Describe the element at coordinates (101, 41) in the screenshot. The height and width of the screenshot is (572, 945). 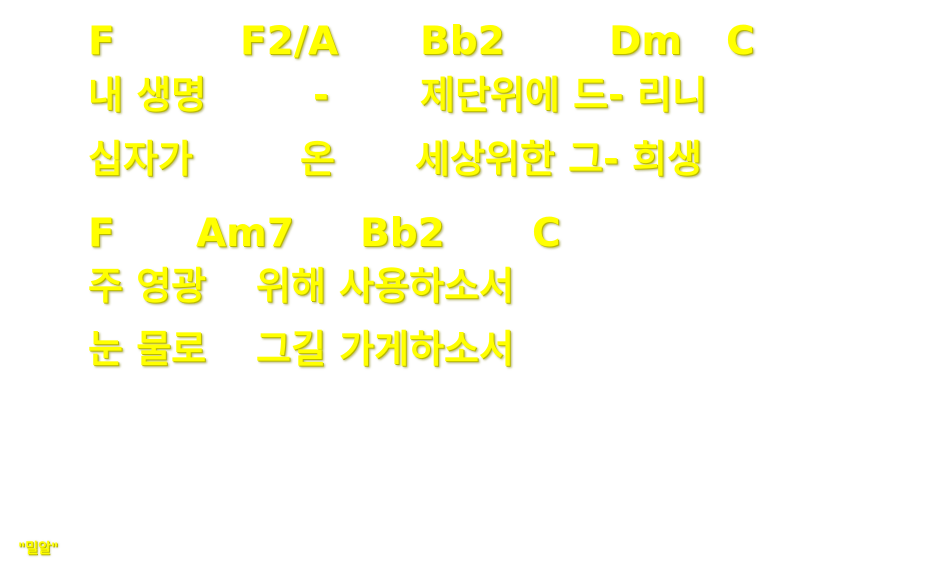
I see `chord-f-1: F` at that location.